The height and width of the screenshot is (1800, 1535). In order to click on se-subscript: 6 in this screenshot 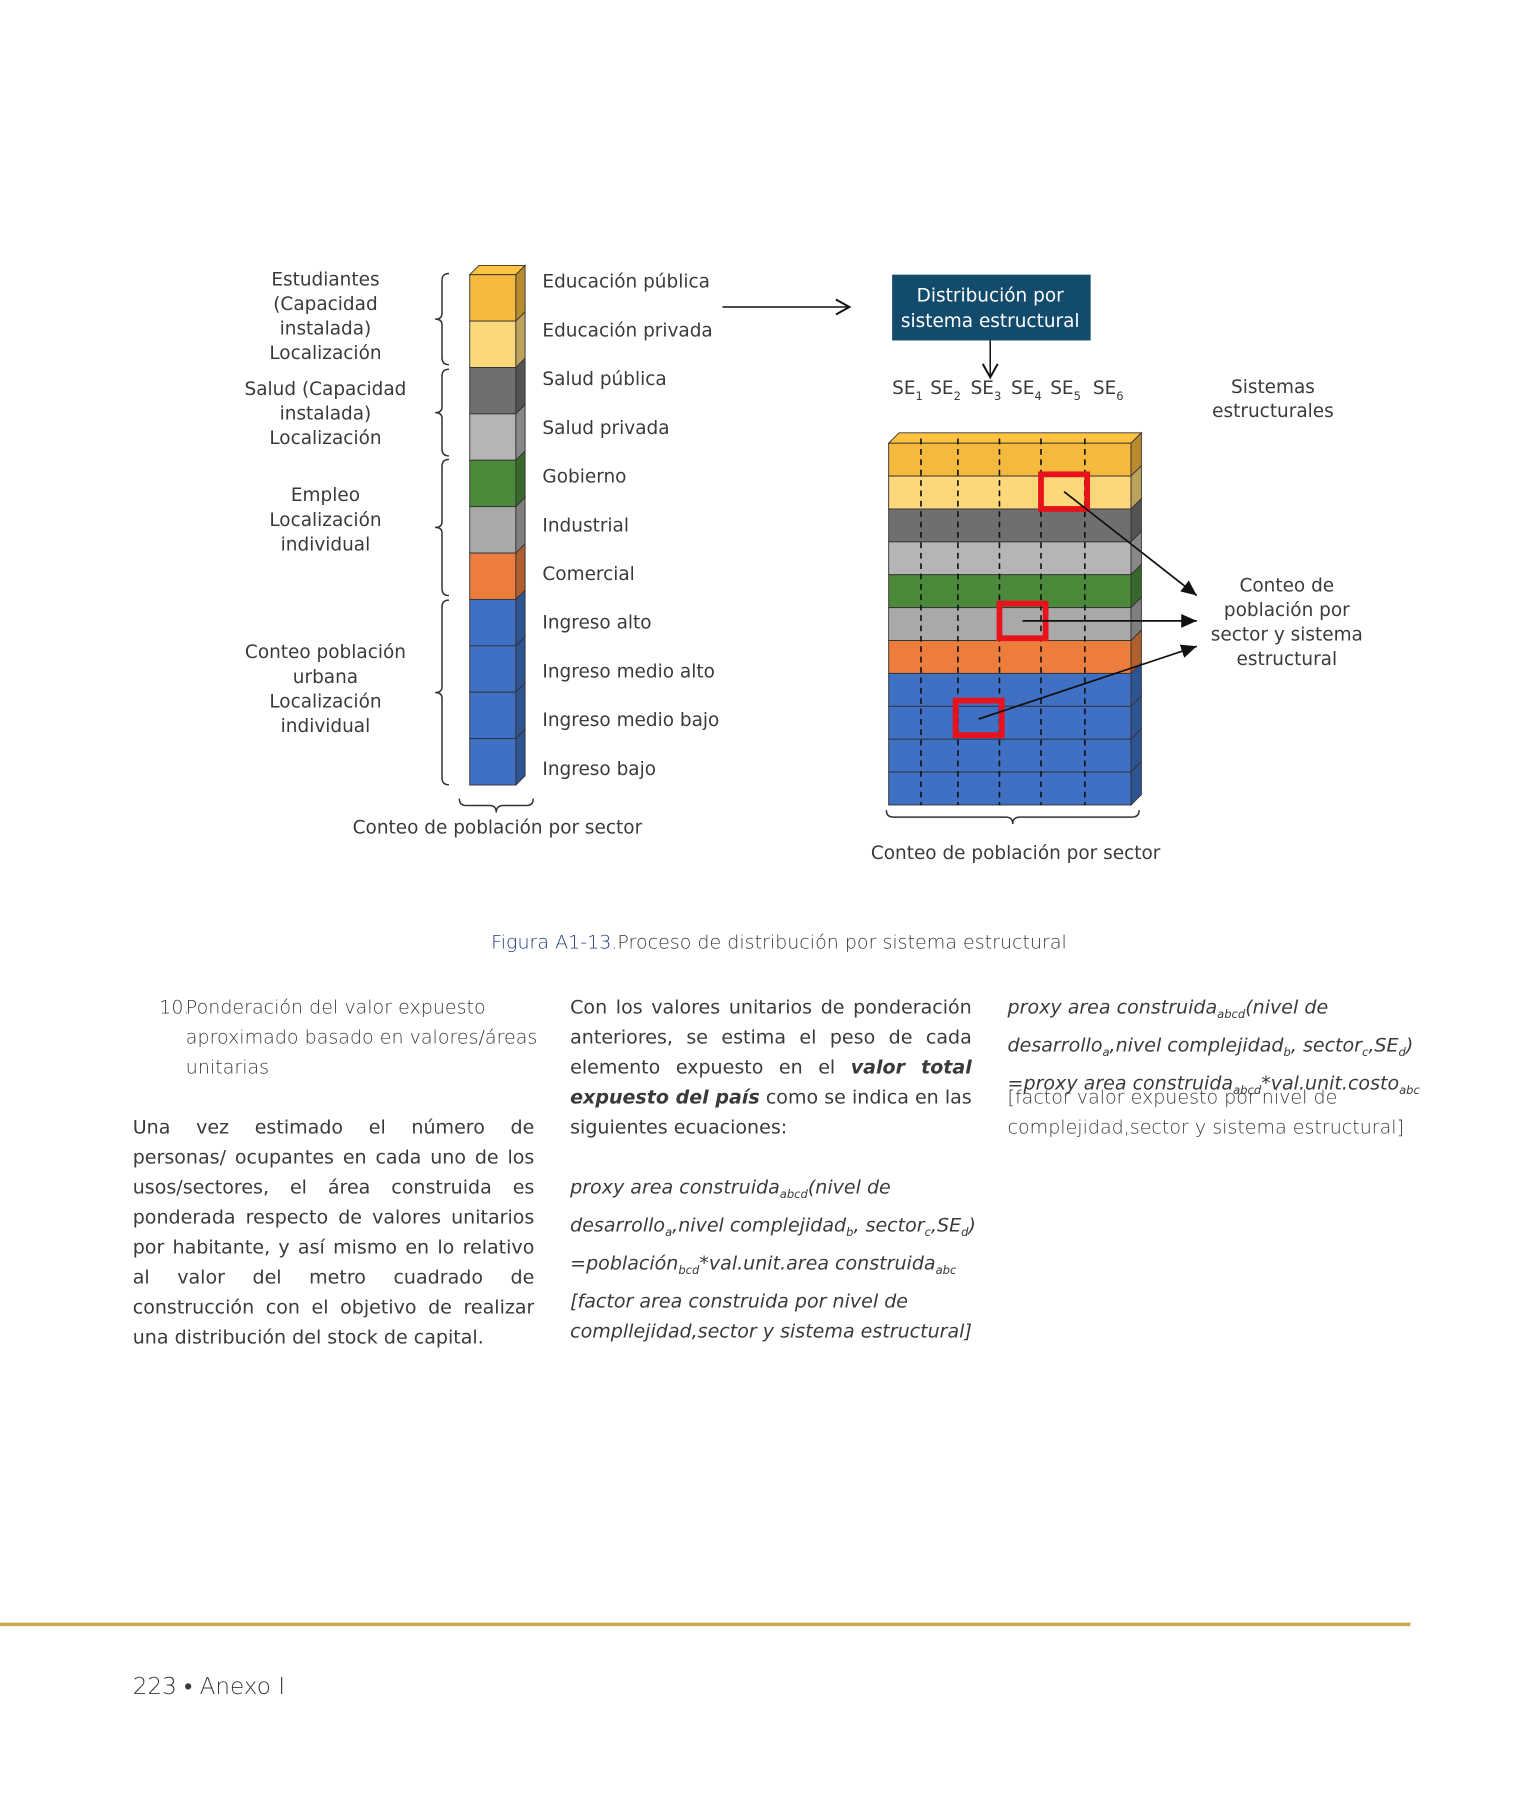, I will do `click(1119, 395)`.